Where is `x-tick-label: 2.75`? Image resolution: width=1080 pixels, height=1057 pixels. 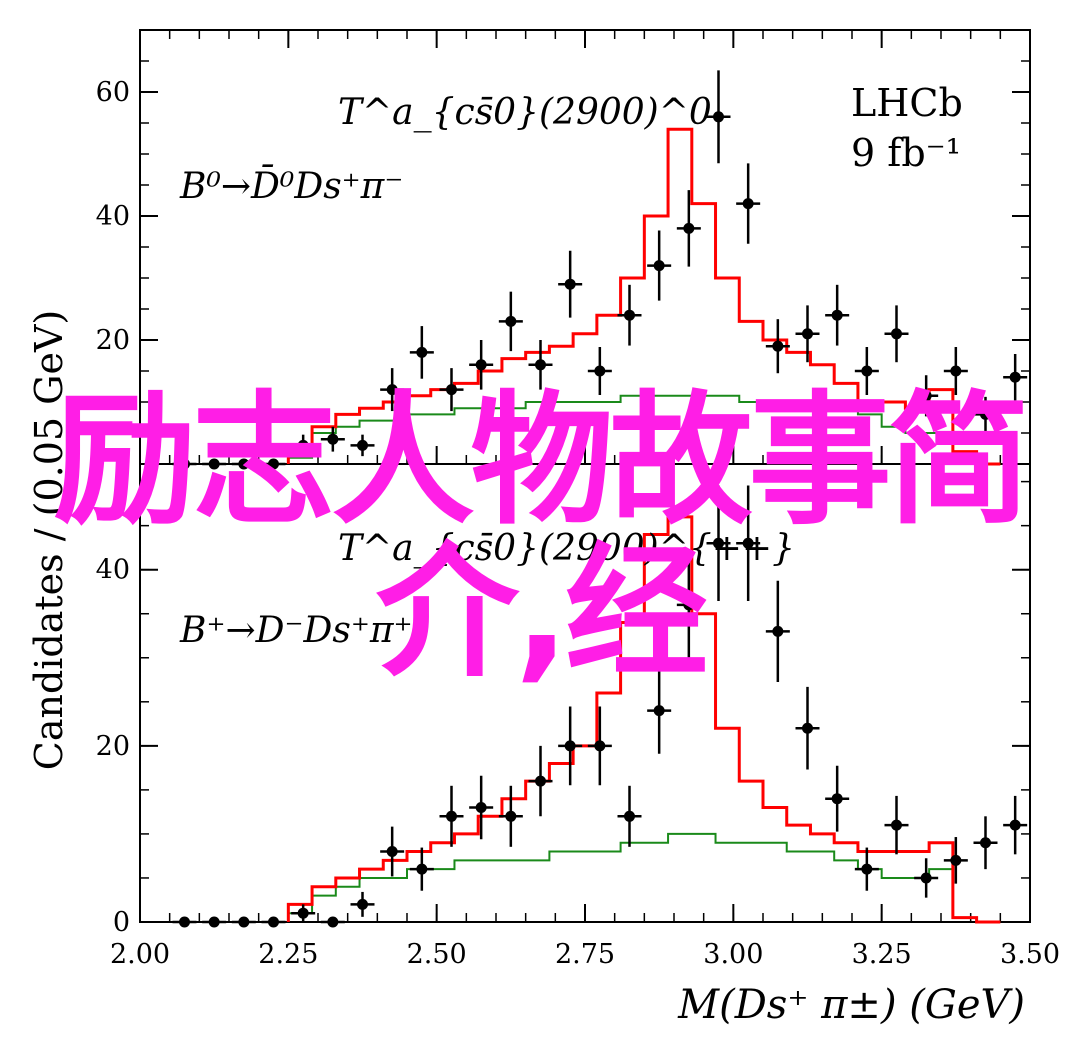 x-tick-label: 2.75 is located at coordinates (585, 954).